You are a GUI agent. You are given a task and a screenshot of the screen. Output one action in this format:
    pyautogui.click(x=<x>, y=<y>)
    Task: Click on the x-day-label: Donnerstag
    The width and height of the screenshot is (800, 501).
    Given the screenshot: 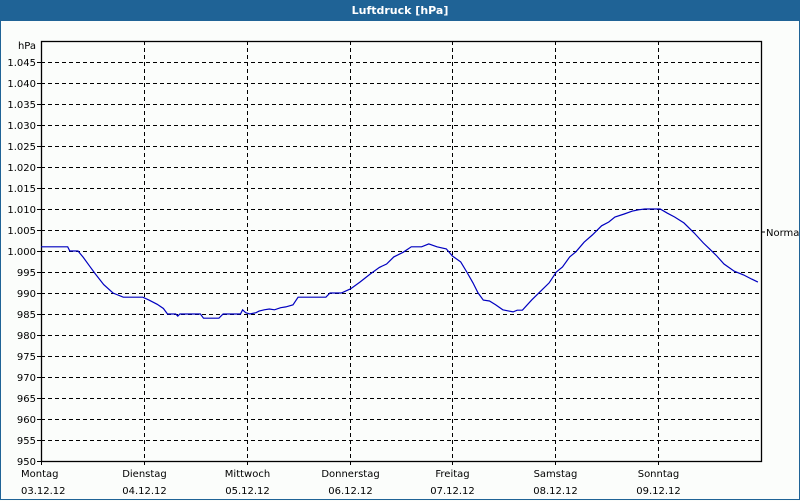 What is the action you would take?
    pyautogui.click(x=350, y=474)
    